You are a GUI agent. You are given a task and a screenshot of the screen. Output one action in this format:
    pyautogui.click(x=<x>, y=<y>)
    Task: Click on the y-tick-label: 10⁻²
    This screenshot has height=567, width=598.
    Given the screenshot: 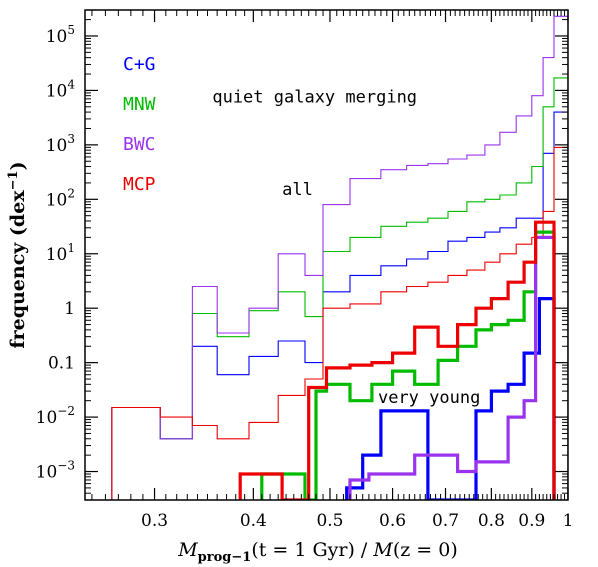 What is the action you would take?
    pyautogui.click(x=55, y=416)
    